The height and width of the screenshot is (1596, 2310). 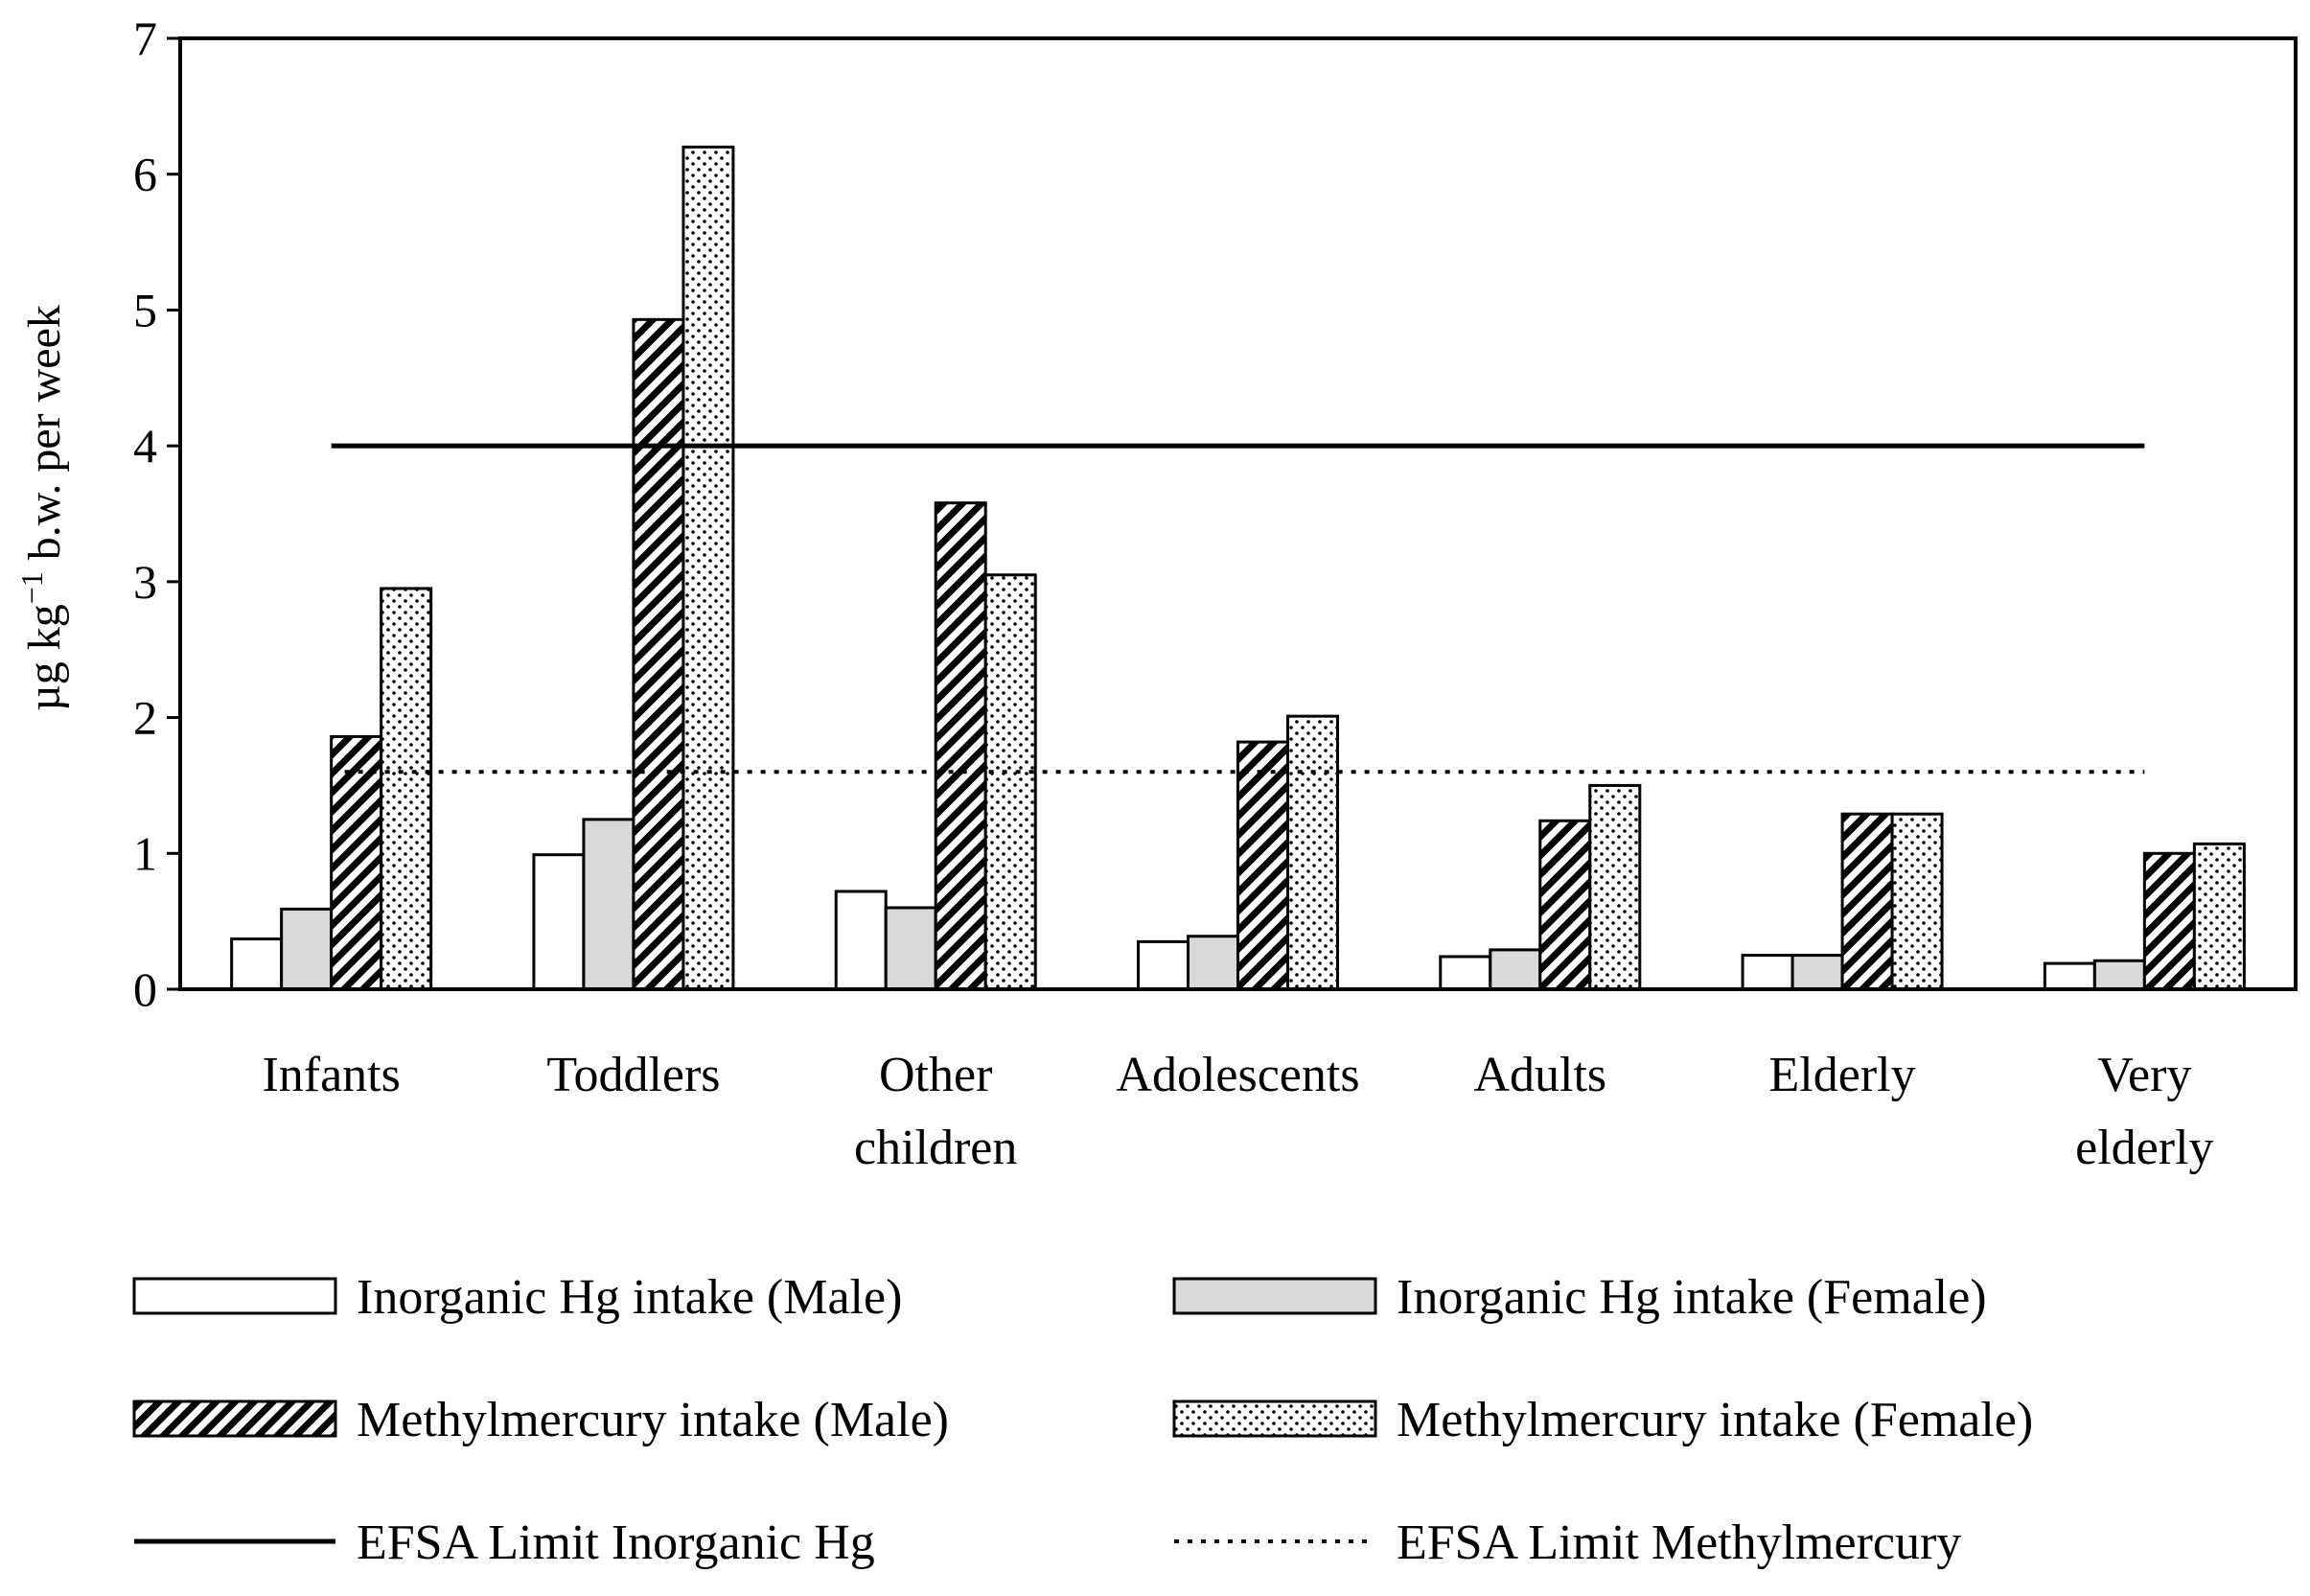 What do you see at coordinates (145, 718) in the screenshot?
I see `y-tick-label-2: 2` at bounding box center [145, 718].